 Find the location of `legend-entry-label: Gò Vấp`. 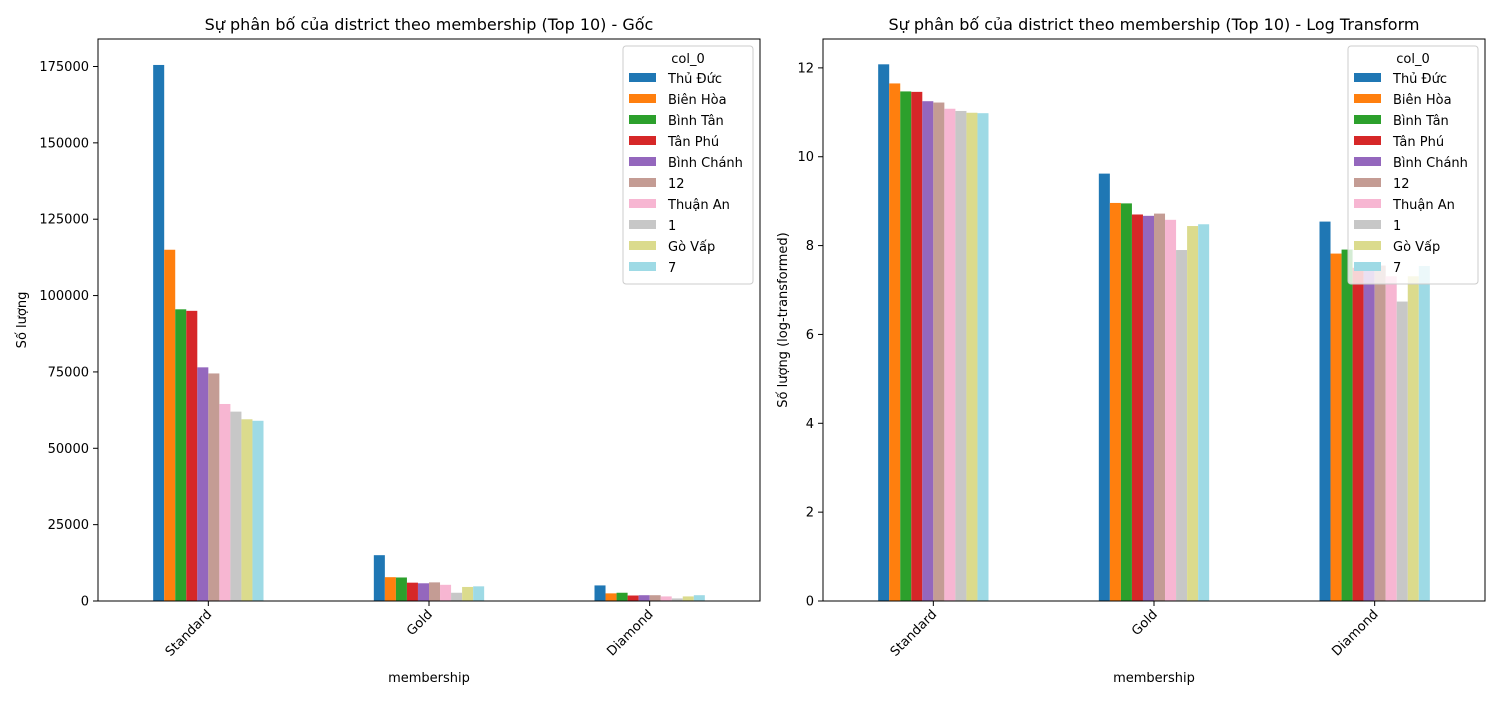

legend-entry-label: Gò Vấp is located at coordinates (1416, 247).